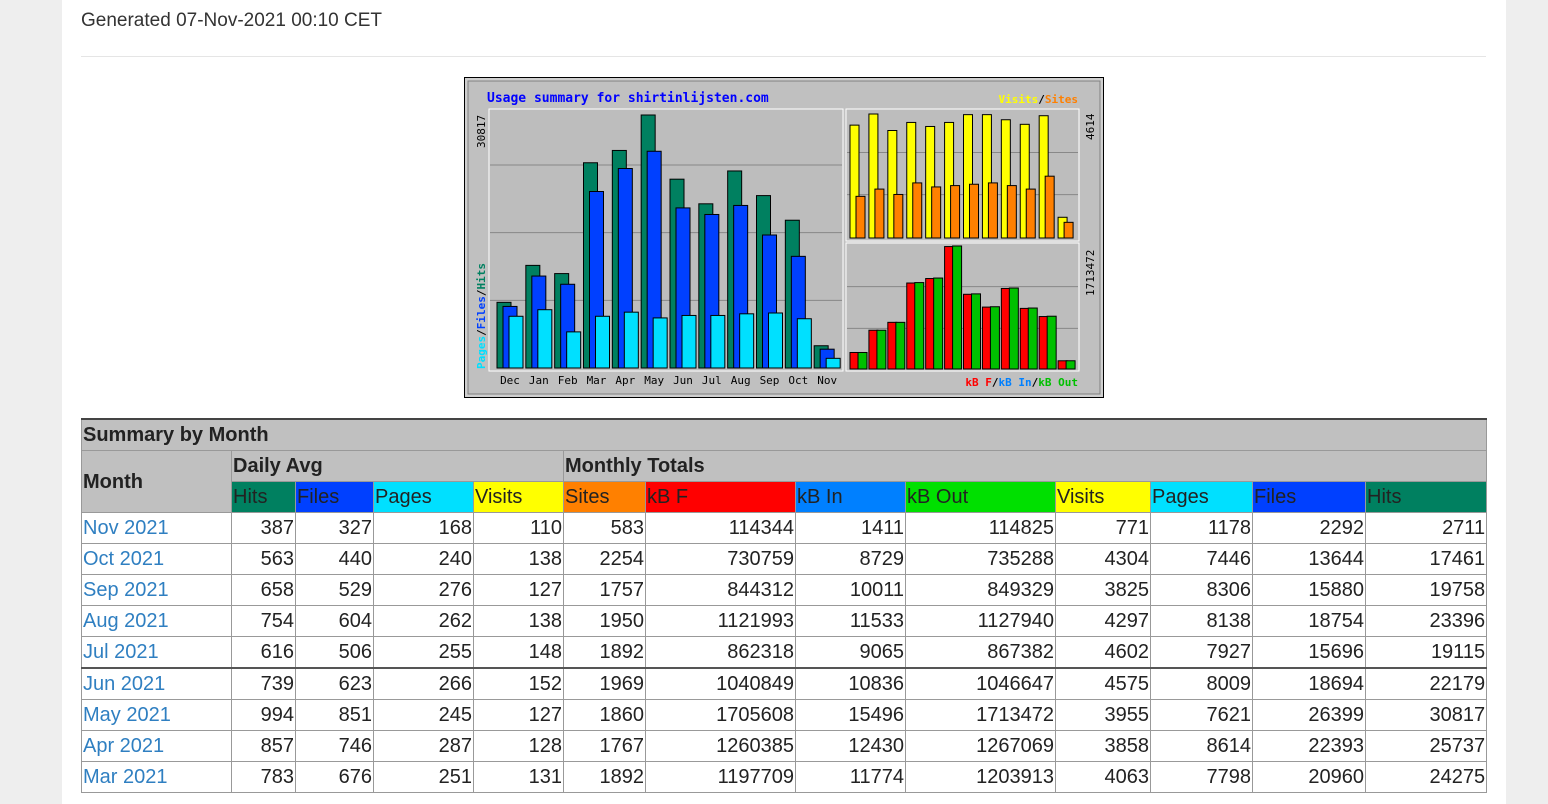  I want to click on month-link: Mar 2021, so click(125, 777).